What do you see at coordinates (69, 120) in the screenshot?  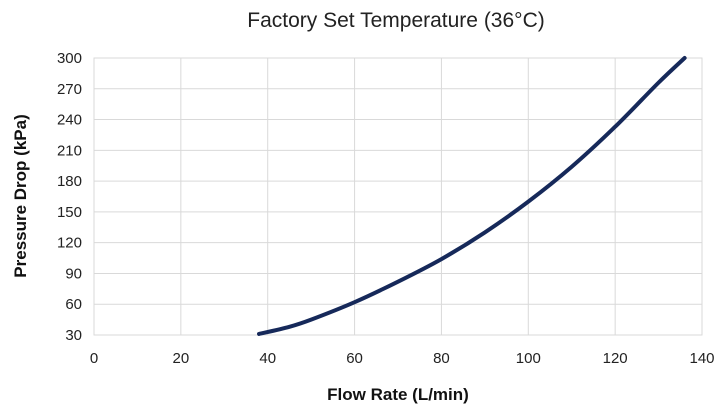 I see `y-tick-label: 240` at bounding box center [69, 120].